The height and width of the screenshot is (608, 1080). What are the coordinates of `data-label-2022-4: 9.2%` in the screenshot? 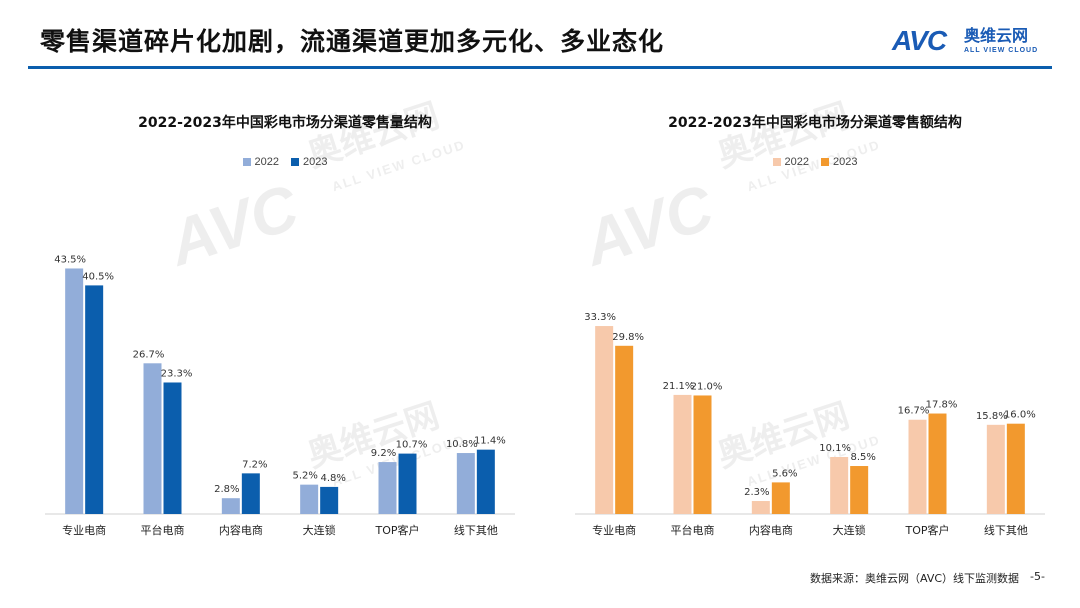 It's located at (383, 453).